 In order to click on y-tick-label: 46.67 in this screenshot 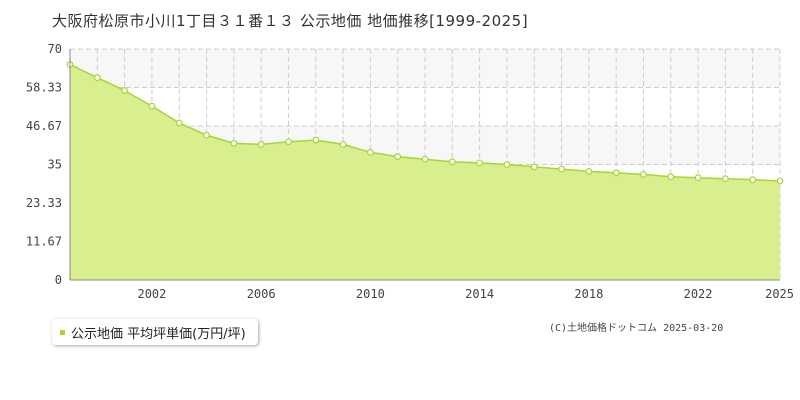, I will do `click(44, 126)`.